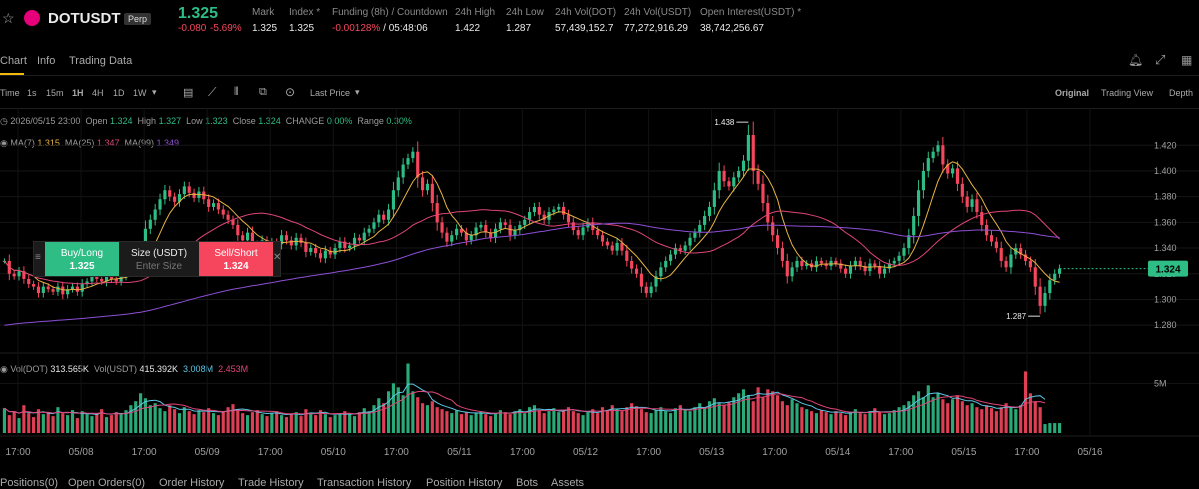 This screenshot has height=489, width=1199. Describe the element at coordinates (159, 266) in the screenshot. I see `size-input: Enter Size` at that location.